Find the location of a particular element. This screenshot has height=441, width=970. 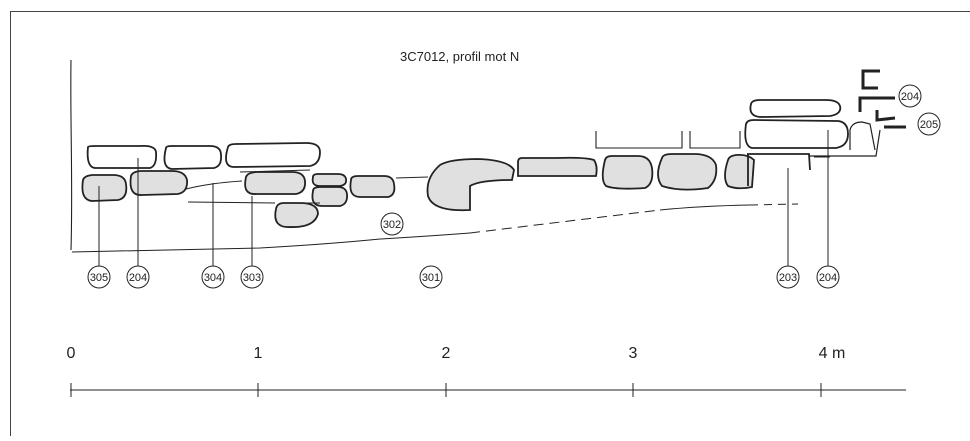

upper-stone-row is located at coordinates (204, 156).